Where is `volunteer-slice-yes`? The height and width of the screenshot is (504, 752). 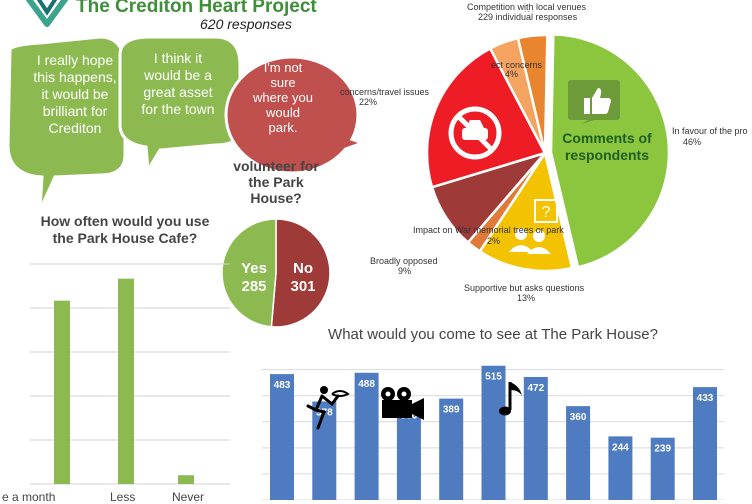 volunteer-slice-yes is located at coordinates (249, 273).